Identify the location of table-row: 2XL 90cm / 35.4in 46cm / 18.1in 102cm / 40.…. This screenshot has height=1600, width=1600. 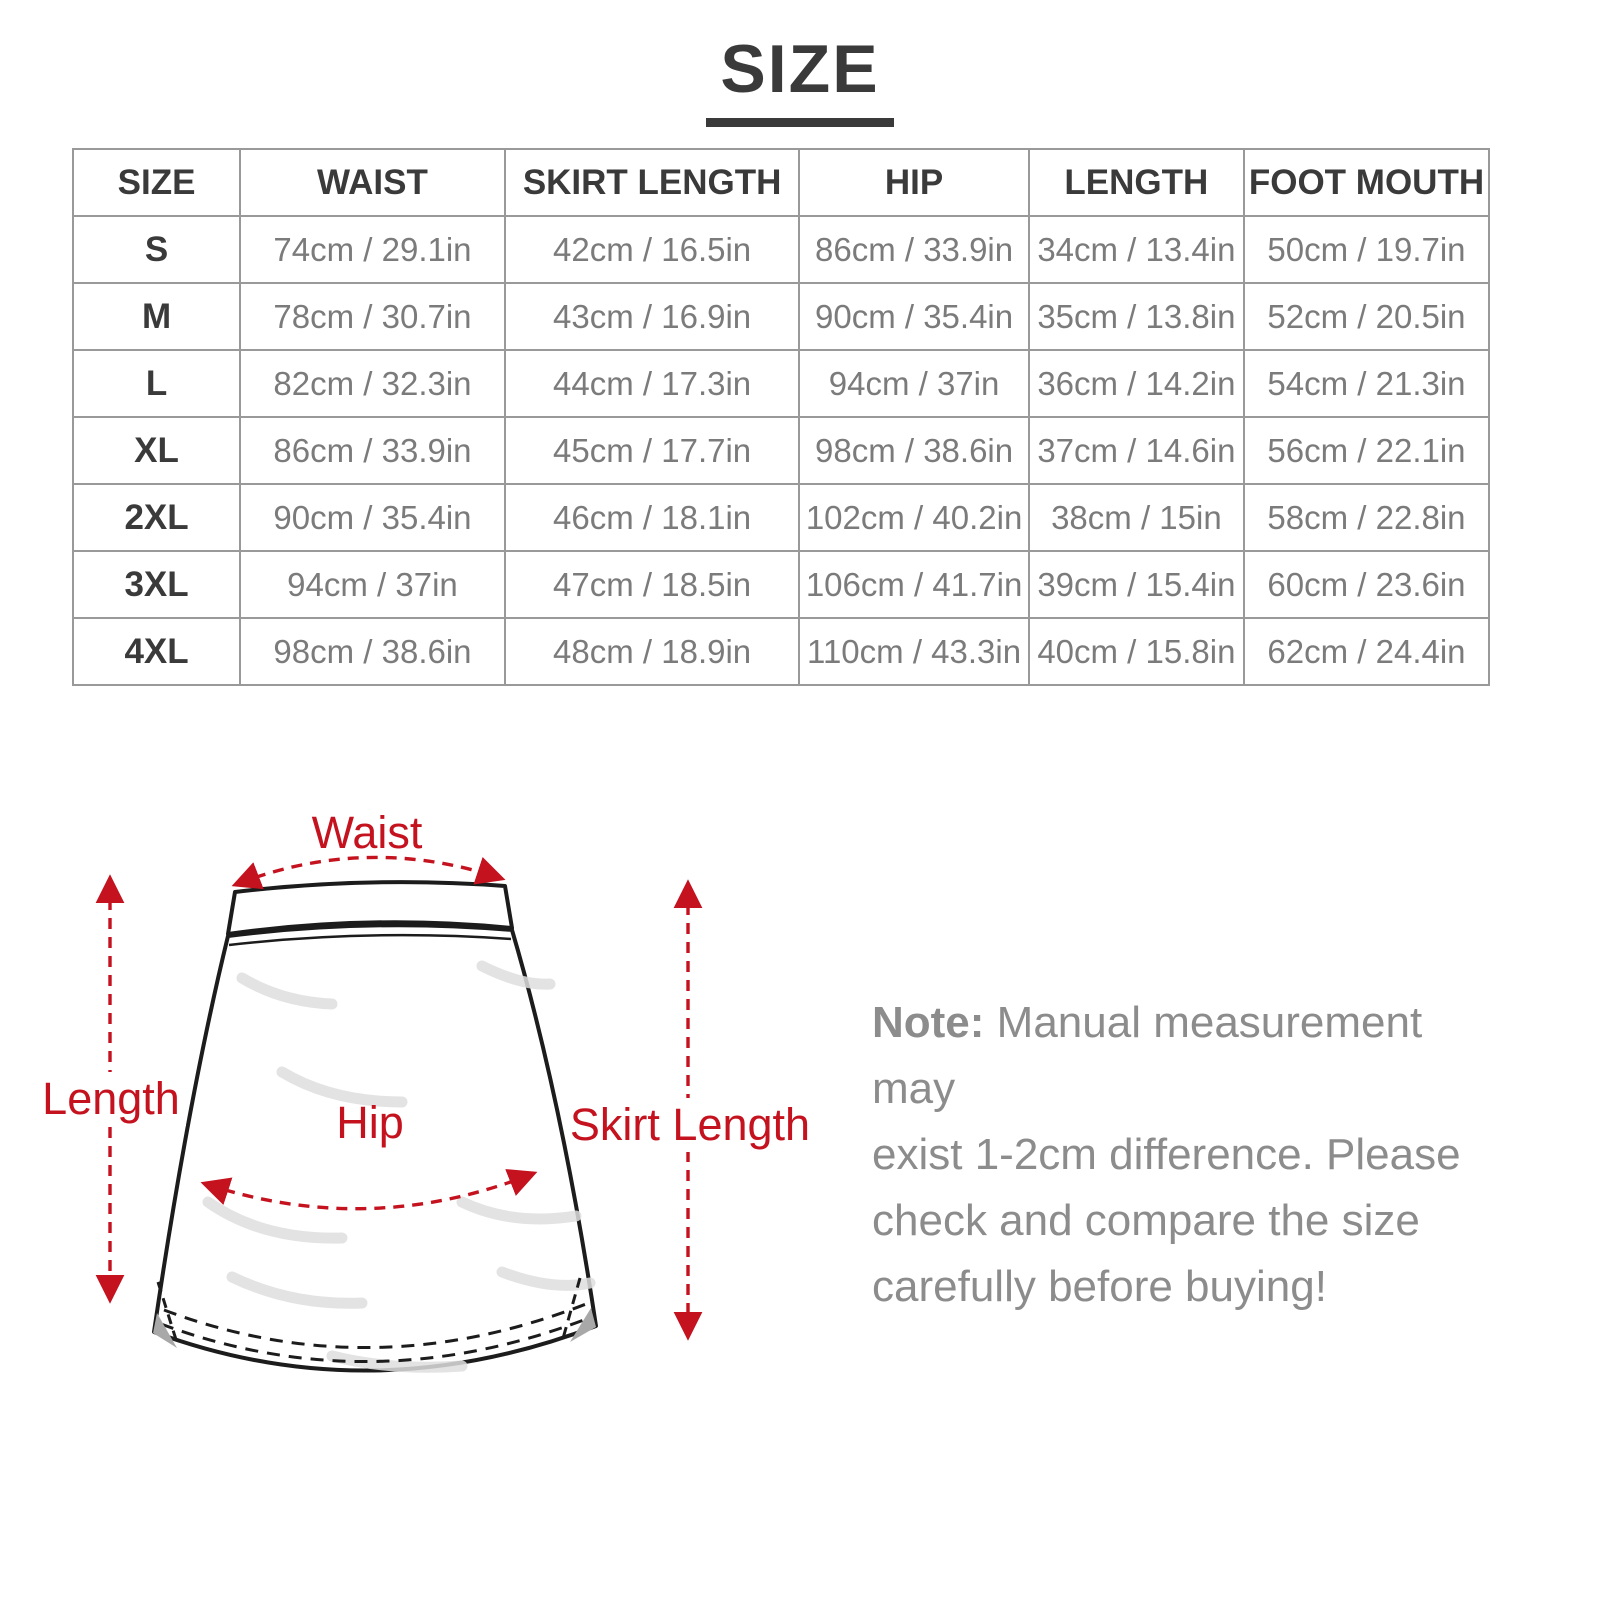
(781, 517).